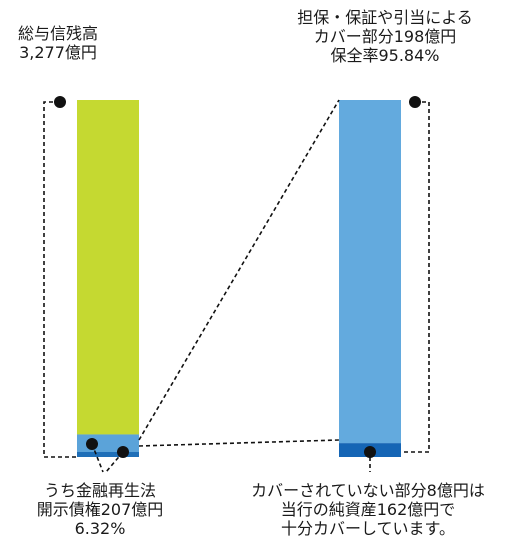 The image size is (519, 553). Describe the element at coordinates (92, 444) in the screenshot. I see `dot-disclosed-left` at that location.